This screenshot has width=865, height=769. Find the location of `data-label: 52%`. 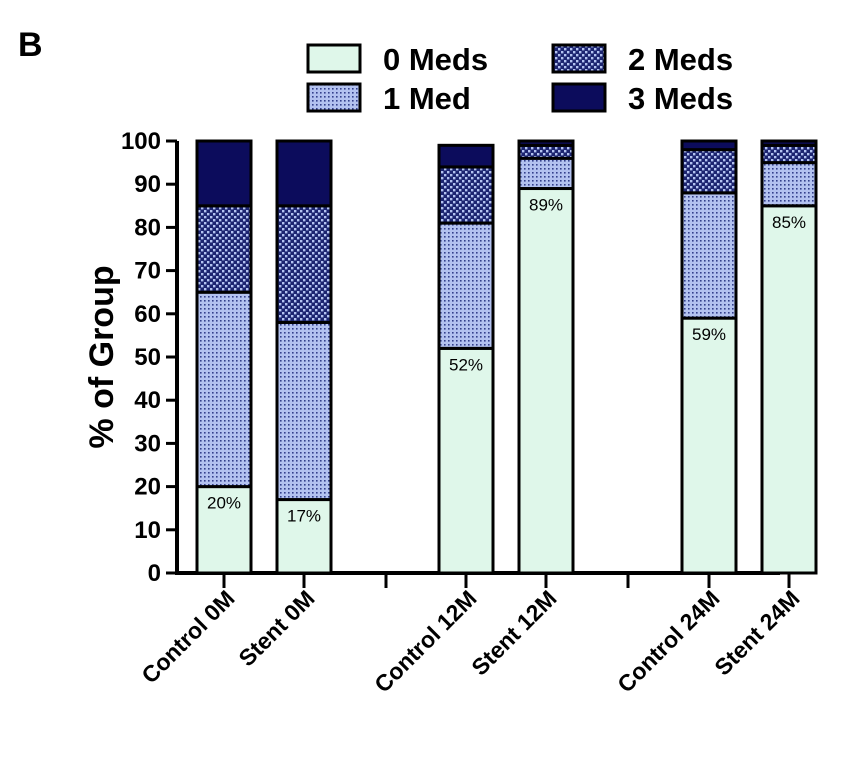

data-label: 52% is located at coordinates (466, 364).